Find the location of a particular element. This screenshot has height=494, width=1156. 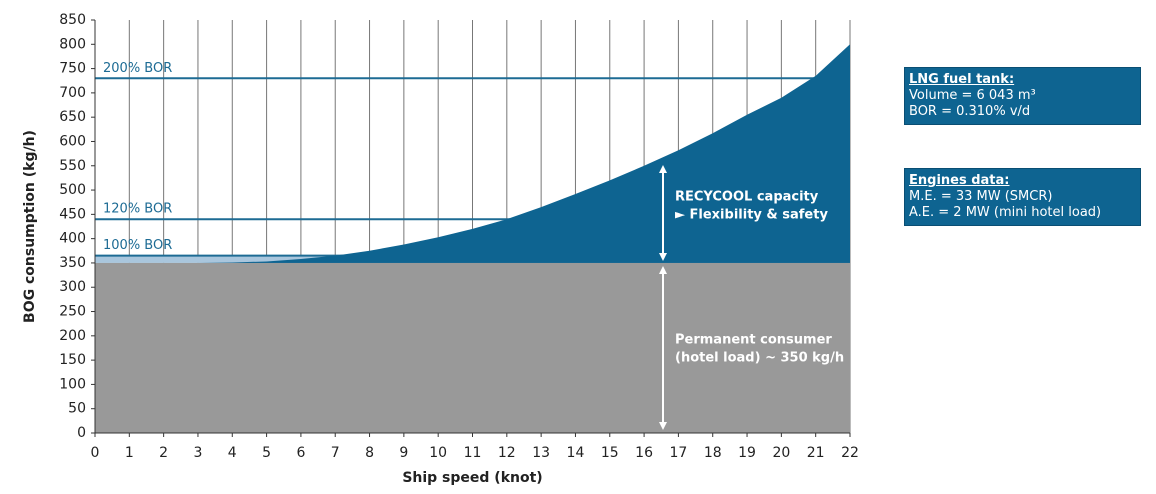

y-tick-label: 450 is located at coordinates (72, 214).